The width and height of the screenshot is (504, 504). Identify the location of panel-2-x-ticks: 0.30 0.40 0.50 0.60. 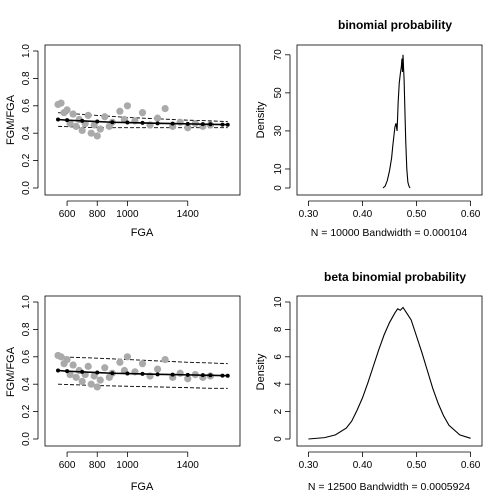
(390, 210).